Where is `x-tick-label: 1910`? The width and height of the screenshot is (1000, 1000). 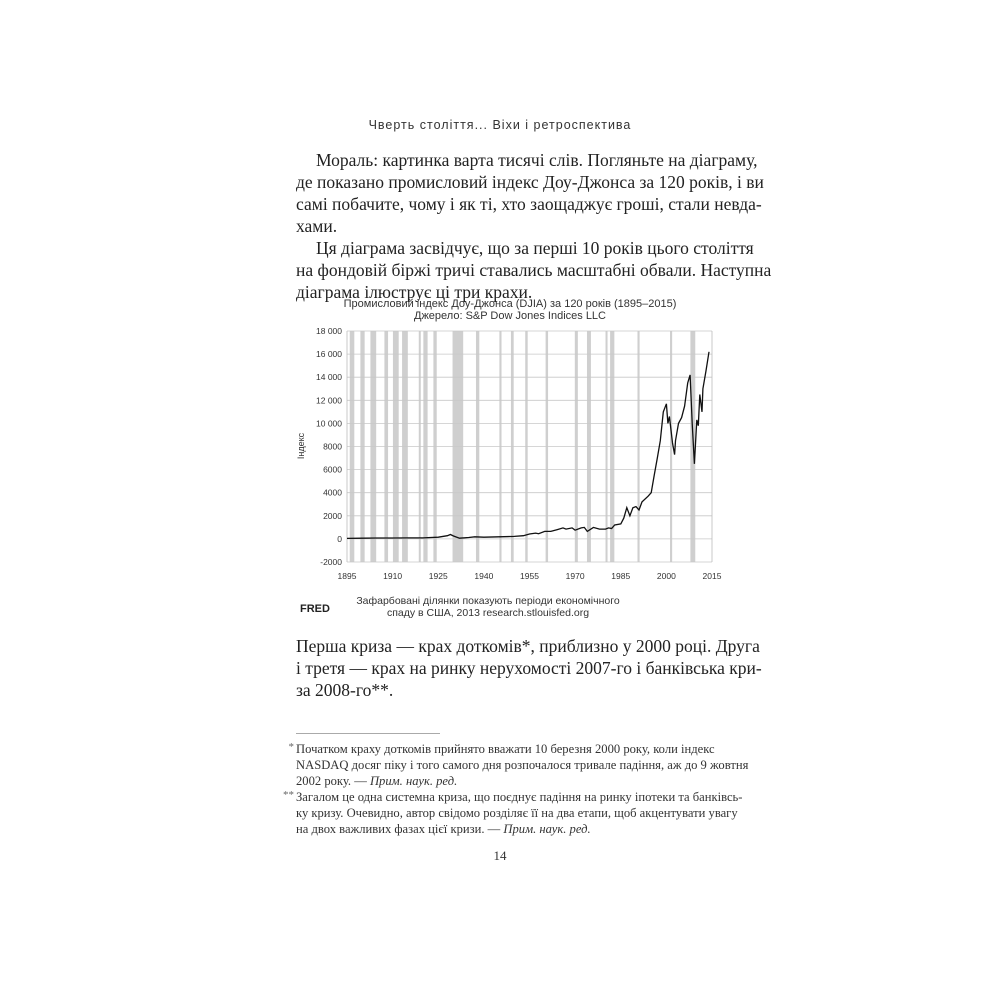 x-tick-label: 1910 is located at coordinates (392, 576).